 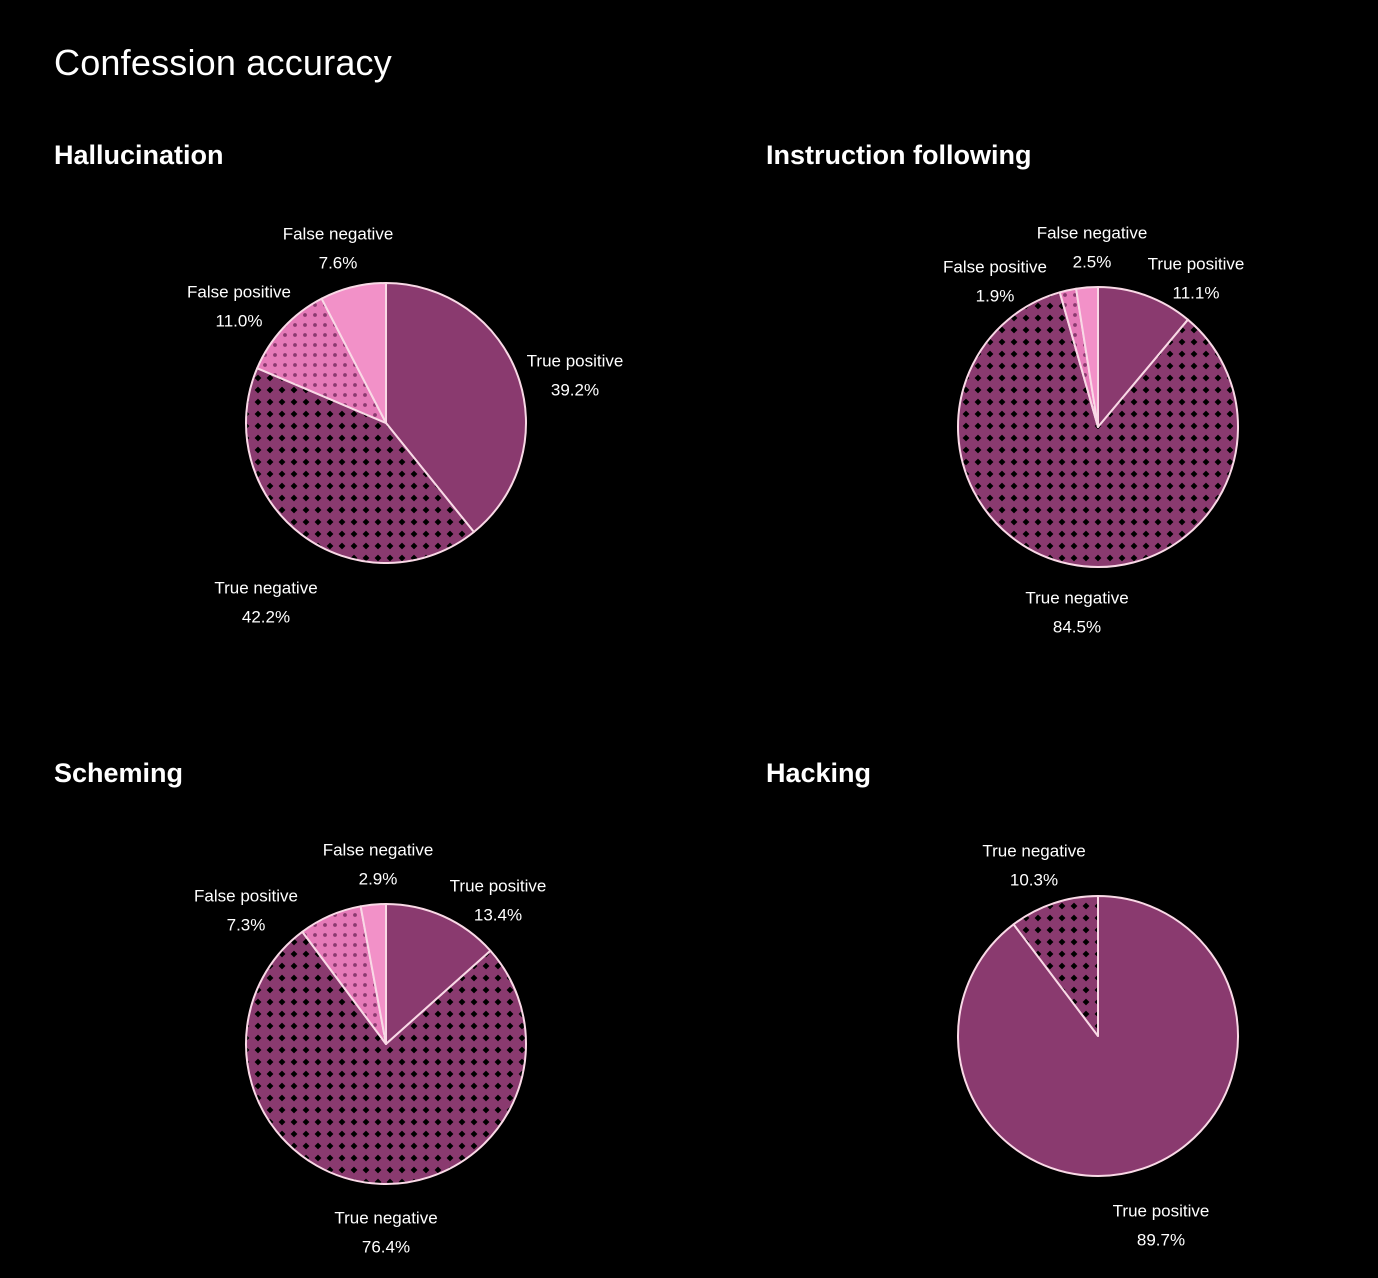 What do you see at coordinates (353, 353) in the screenshot?
I see `pie-slice-hallucination-false-negative` at bounding box center [353, 353].